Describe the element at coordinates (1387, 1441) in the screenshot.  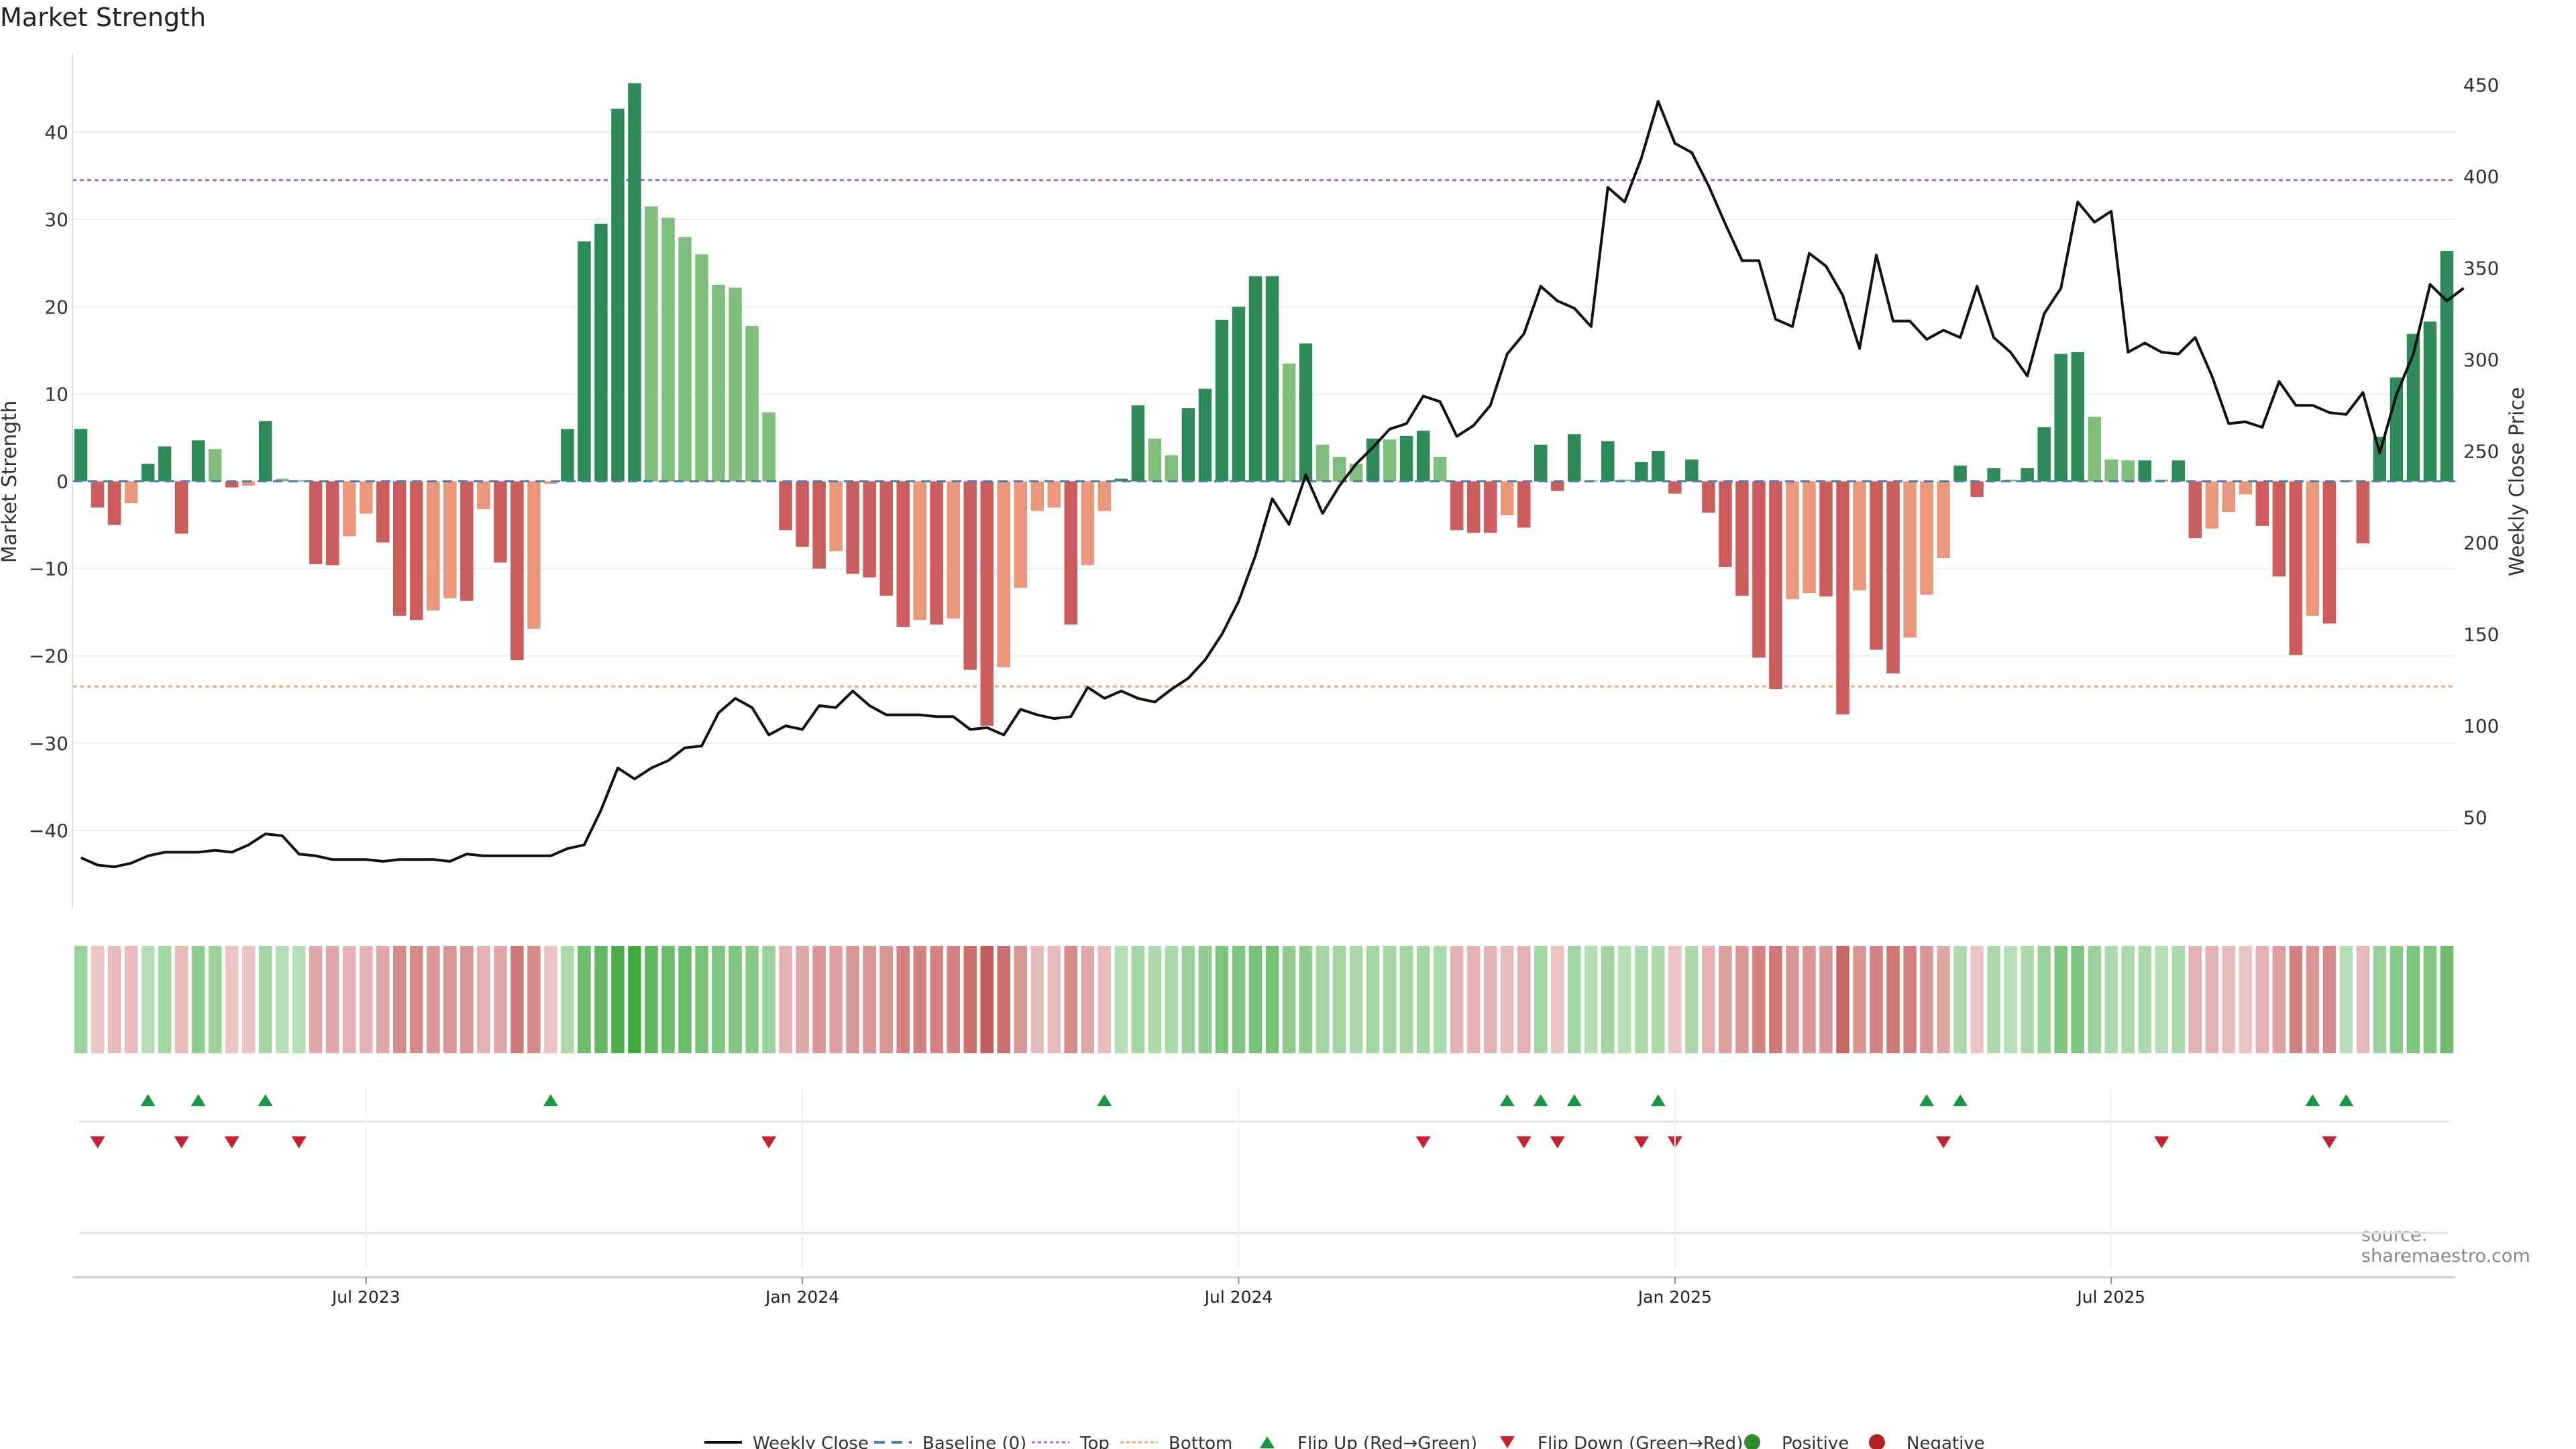
I see `legend-label: Flip Up (Red→Green)` at that location.